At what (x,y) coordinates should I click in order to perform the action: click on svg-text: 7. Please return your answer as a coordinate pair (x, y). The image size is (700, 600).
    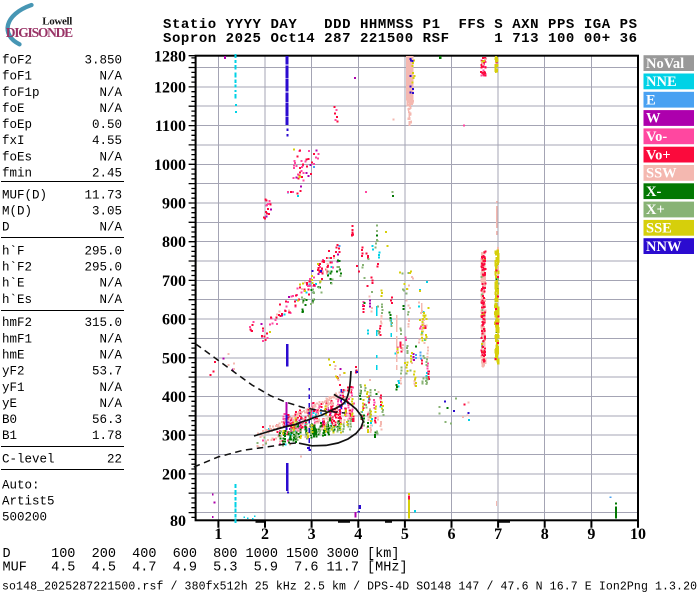
    Looking at the image, I should click on (498, 534).